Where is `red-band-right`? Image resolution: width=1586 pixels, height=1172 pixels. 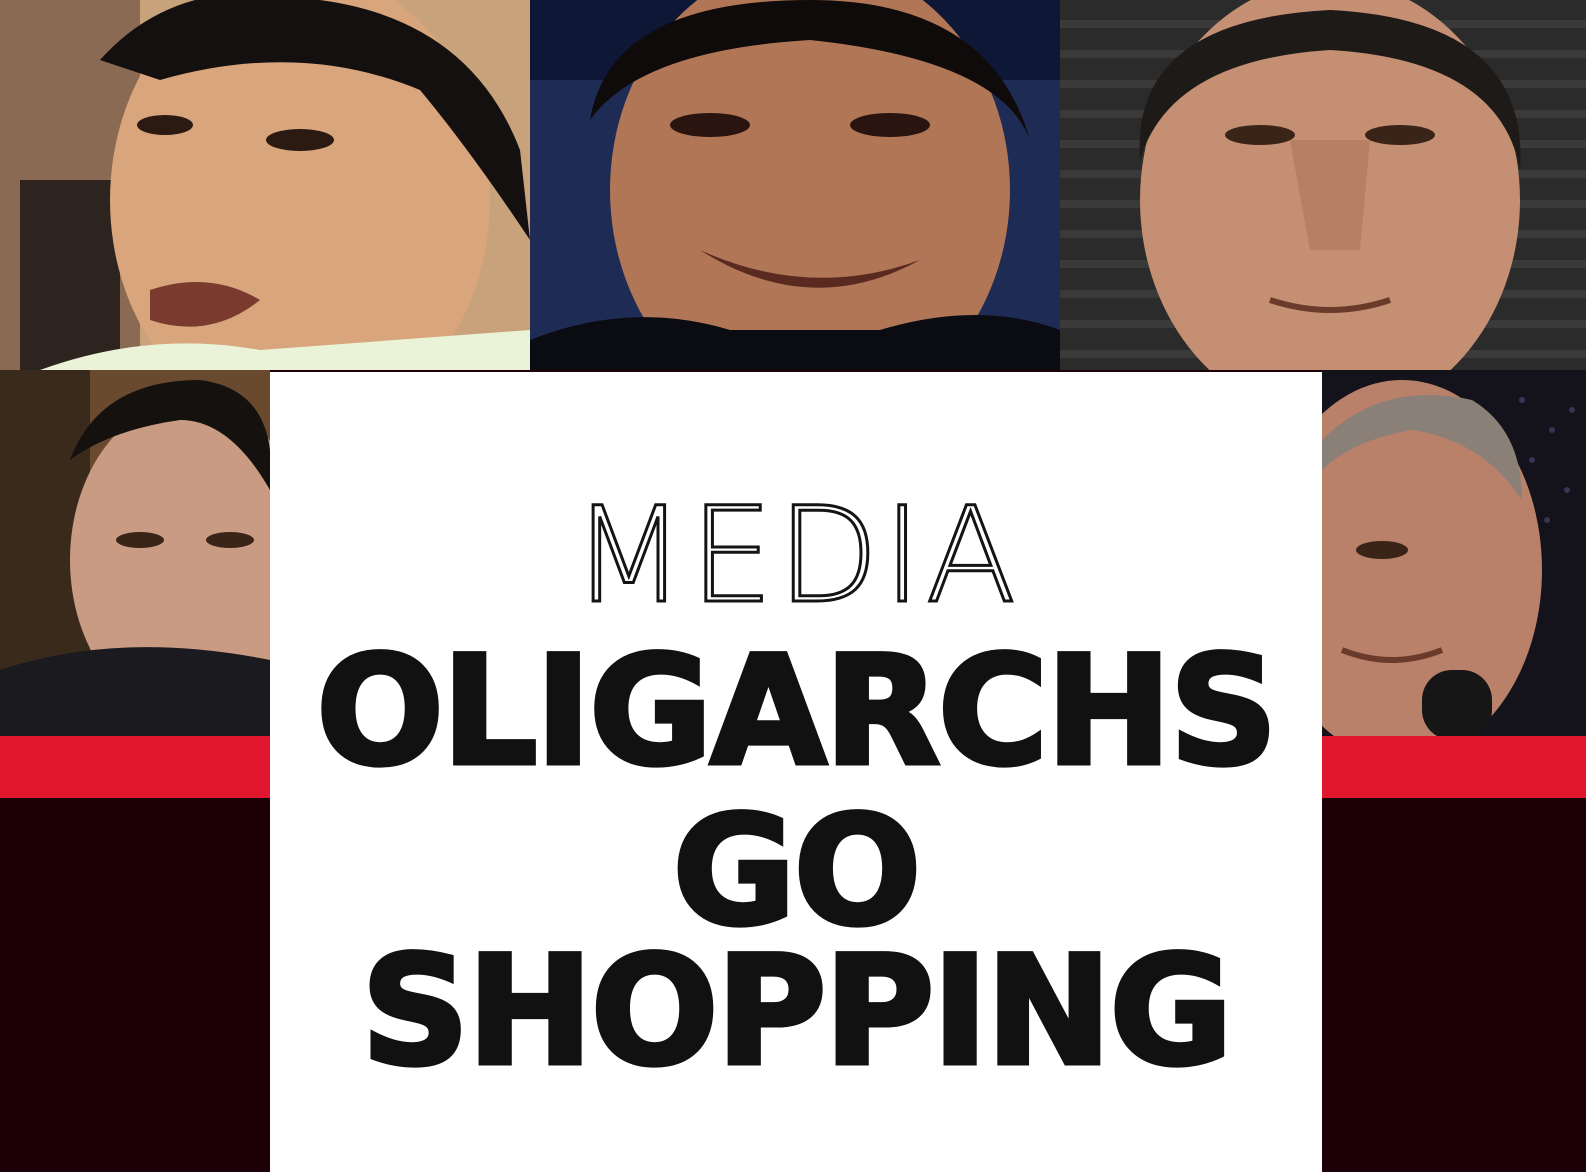
red-band-right is located at coordinates (1454, 767).